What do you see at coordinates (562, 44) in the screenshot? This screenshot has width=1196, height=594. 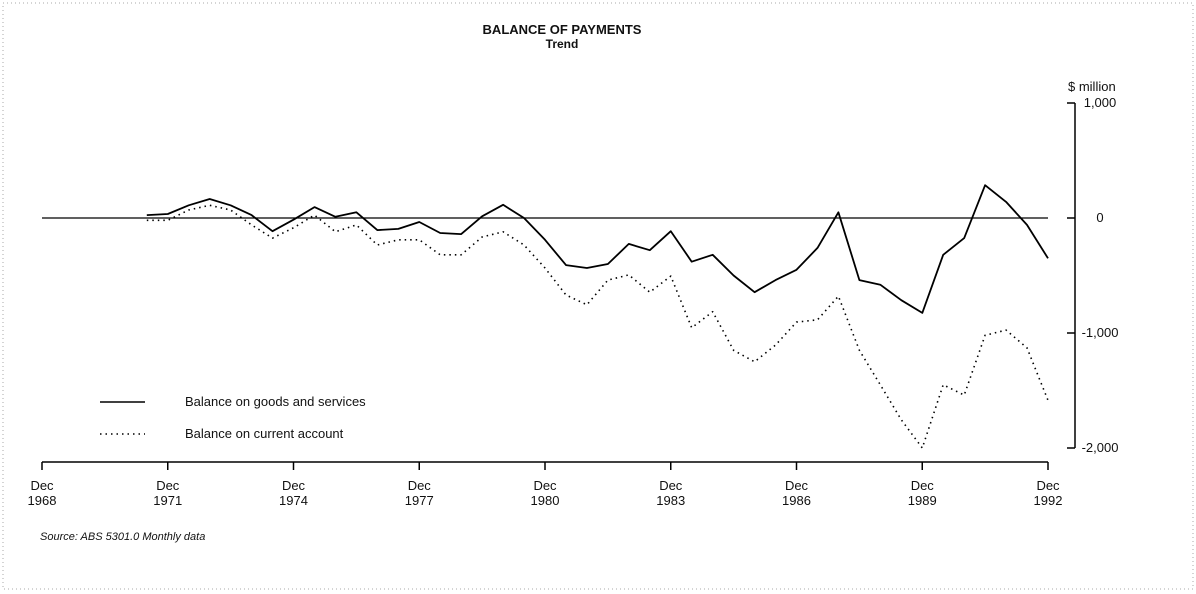 I see `chart-subtitle: Trend` at bounding box center [562, 44].